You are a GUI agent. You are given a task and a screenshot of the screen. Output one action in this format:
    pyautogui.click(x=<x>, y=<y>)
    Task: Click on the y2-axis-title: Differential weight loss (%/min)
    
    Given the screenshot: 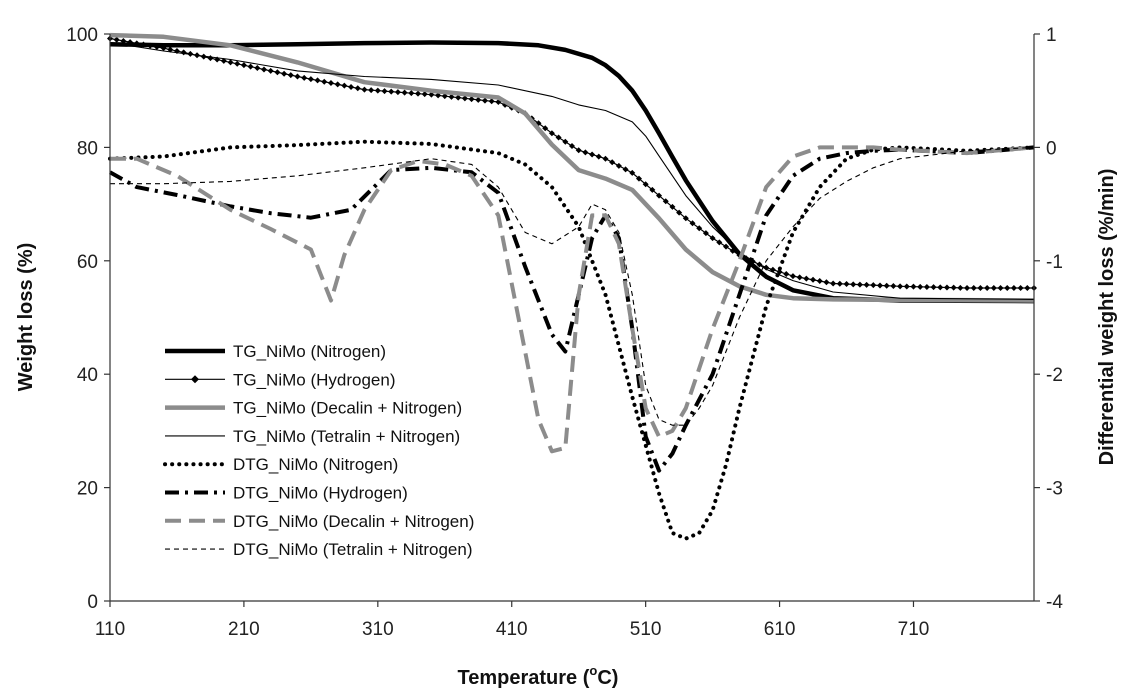 What is the action you would take?
    pyautogui.click(x=1107, y=317)
    